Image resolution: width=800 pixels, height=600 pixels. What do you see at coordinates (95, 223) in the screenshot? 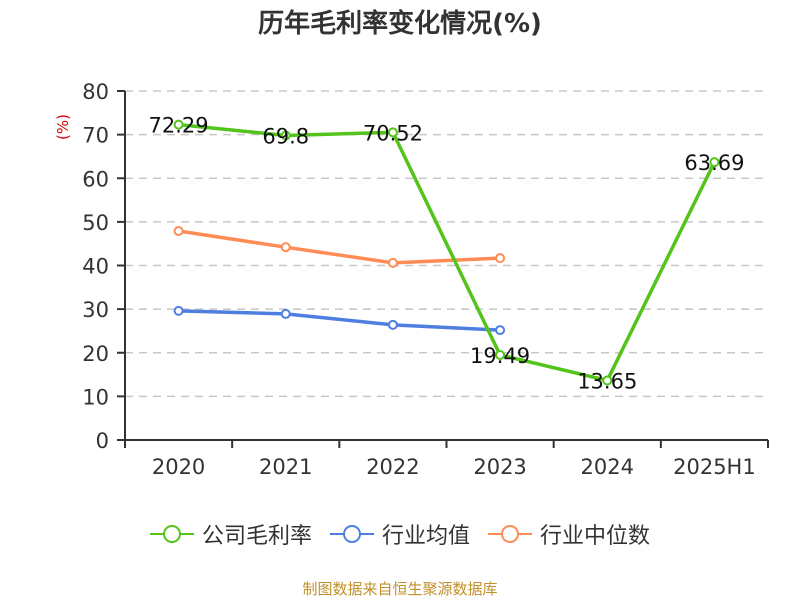
I see `y-tick-label: 50` at bounding box center [95, 223].